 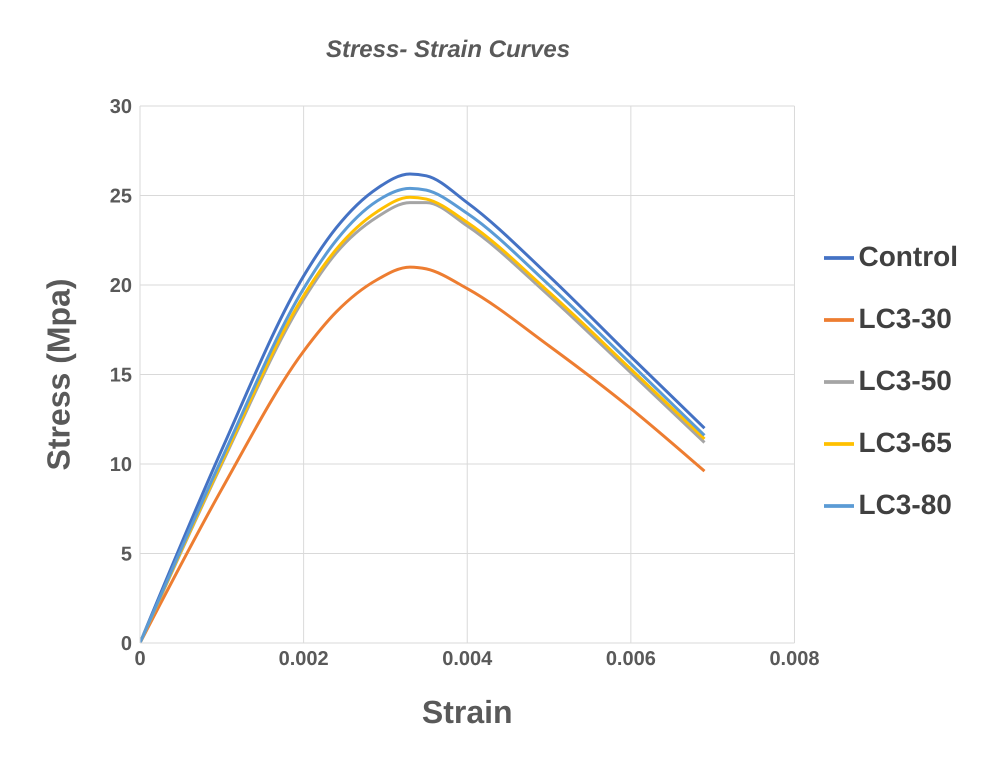 What do you see at coordinates (121, 375) in the screenshot?
I see `y-tick-label: 15` at bounding box center [121, 375].